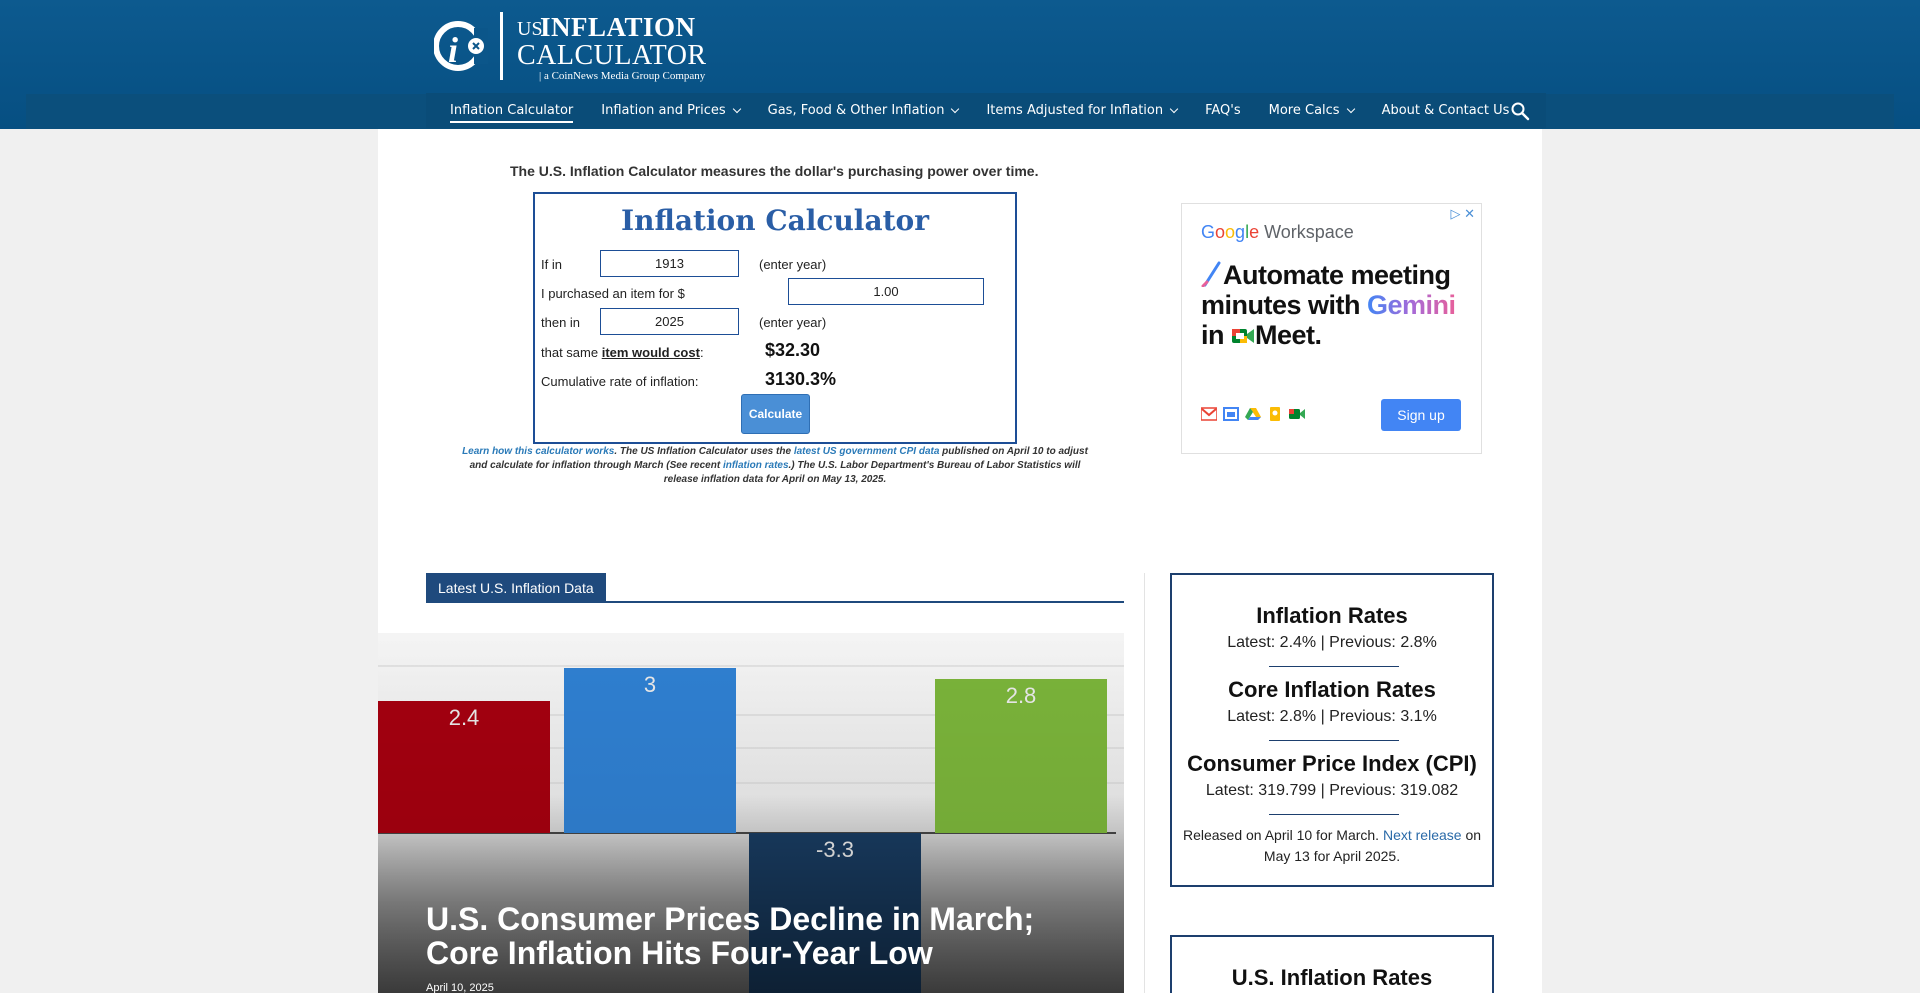 This screenshot has height=993, width=1920. What do you see at coordinates (1243, 336) in the screenshot?
I see `meet-icon` at bounding box center [1243, 336].